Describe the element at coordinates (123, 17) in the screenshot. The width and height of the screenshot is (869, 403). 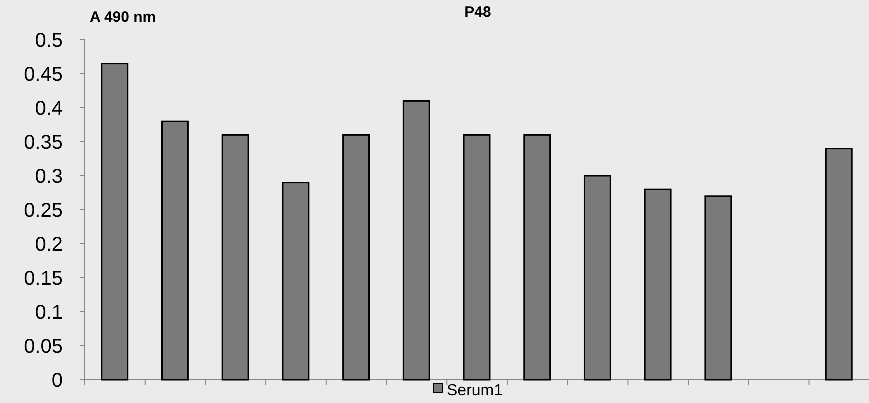
I see `y-axis-title: A 490 nm` at that location.